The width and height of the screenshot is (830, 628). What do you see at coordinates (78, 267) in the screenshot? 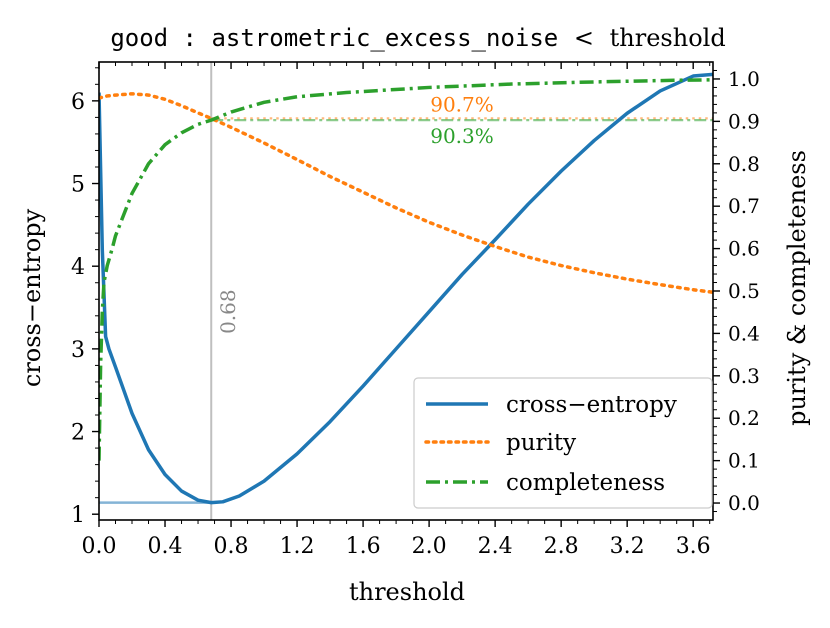
I see `y-left-tick-label: 4` at bounding box center [78, 267].